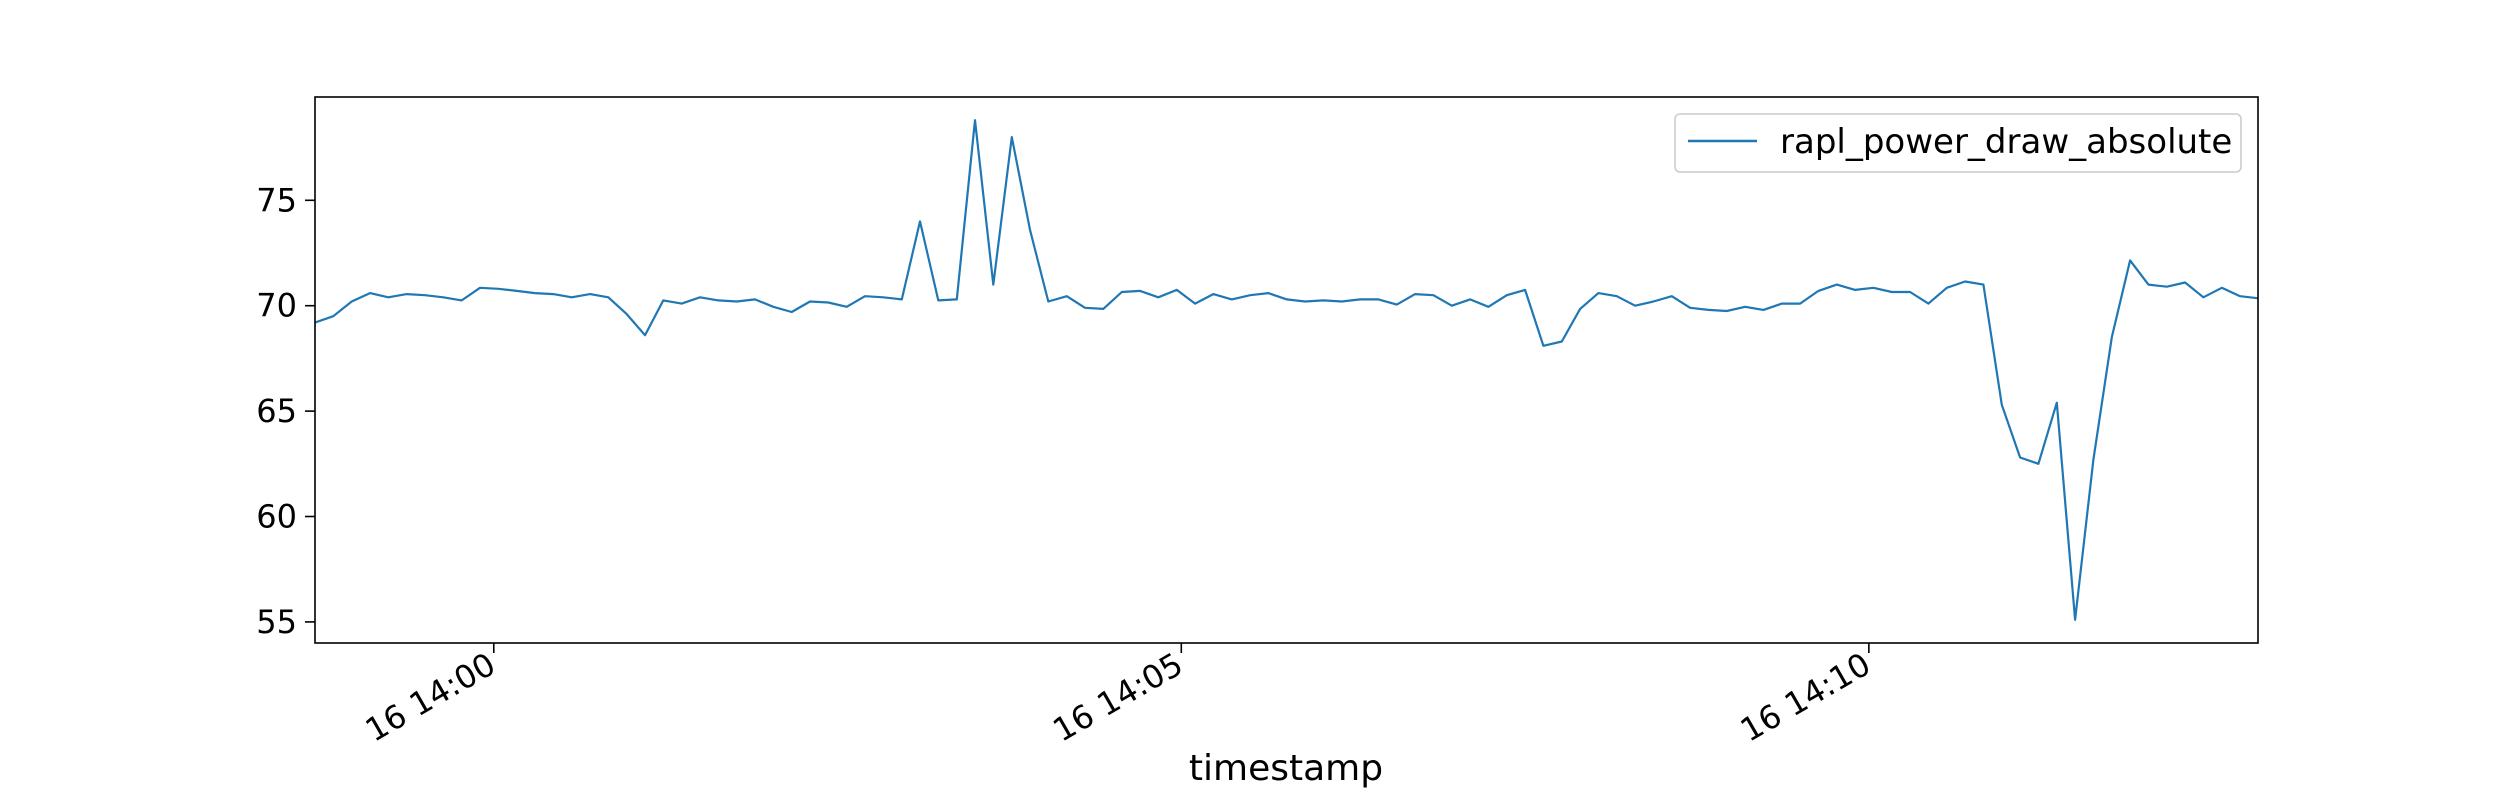 The width and height of the screenshot is (2500, 800). What do you see at coordinates (276, 411) in the screenshot?
I see `y-tick-label: 65` at bounding box center [276, 411].